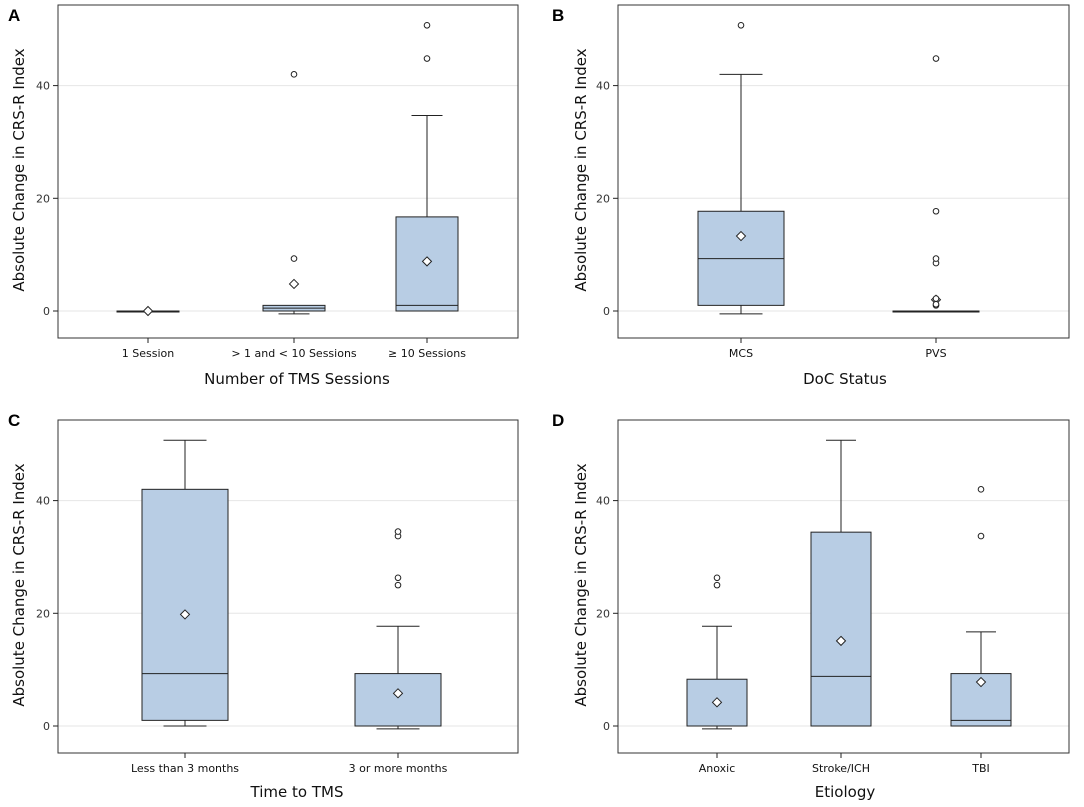  What do you see at coordinates (427, 353) in the screenshot?
I see `x-tick-label: ≥ 10 Sessions` at bounding box center [427, 353].